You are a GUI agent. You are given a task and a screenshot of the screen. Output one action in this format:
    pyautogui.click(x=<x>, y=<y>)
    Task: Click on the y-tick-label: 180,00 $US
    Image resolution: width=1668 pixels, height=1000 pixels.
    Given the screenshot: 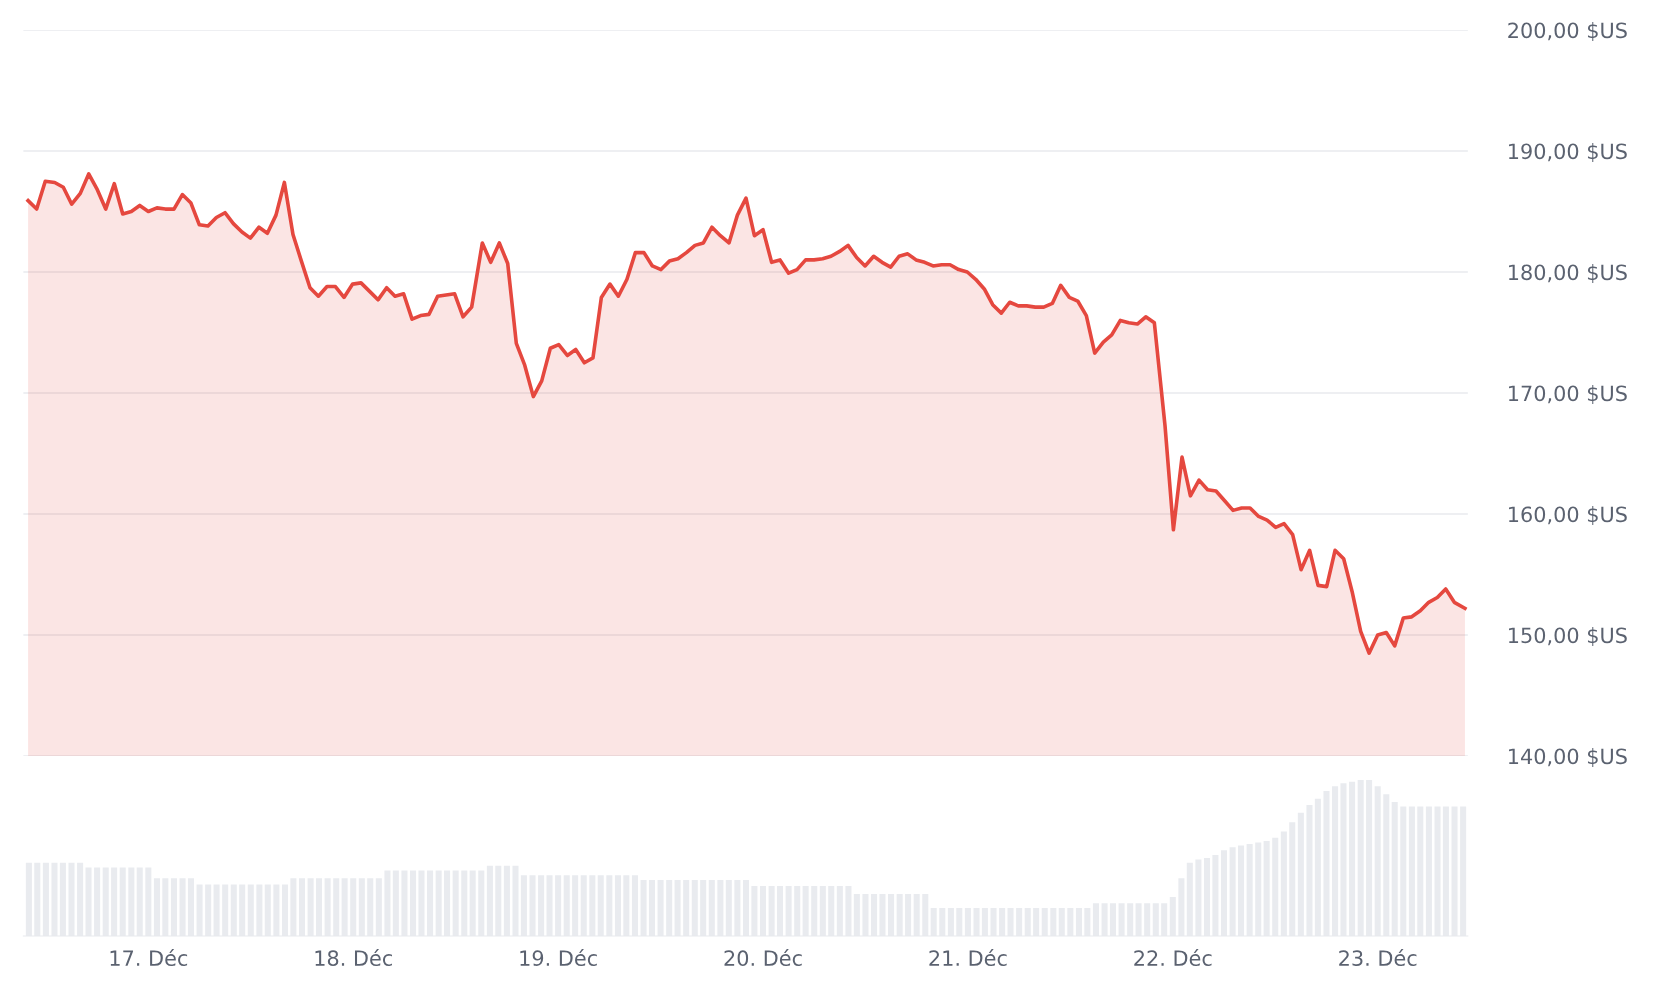 What is the action you would take?
    pyautogui.click(x=1568, y=273)
    